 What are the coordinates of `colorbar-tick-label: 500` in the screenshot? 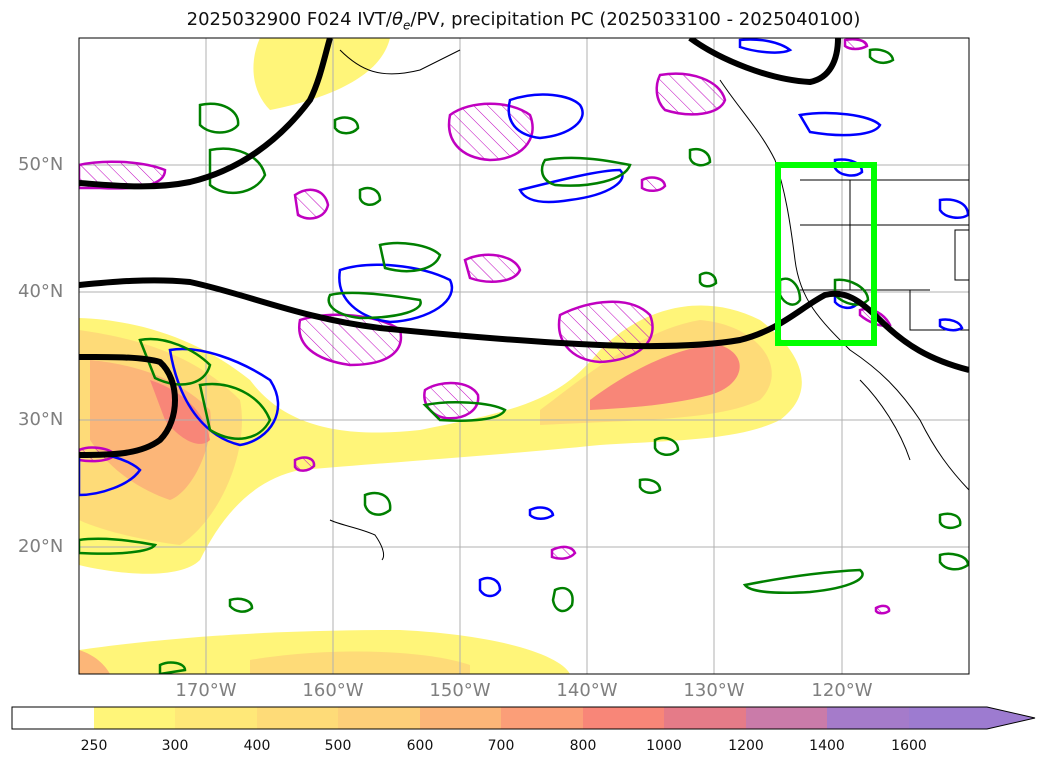 It's located at (338, 746).